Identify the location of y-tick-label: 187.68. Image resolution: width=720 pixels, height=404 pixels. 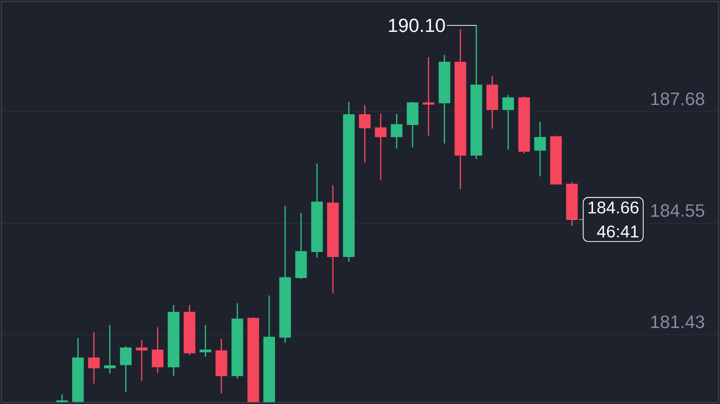
(677, 99).